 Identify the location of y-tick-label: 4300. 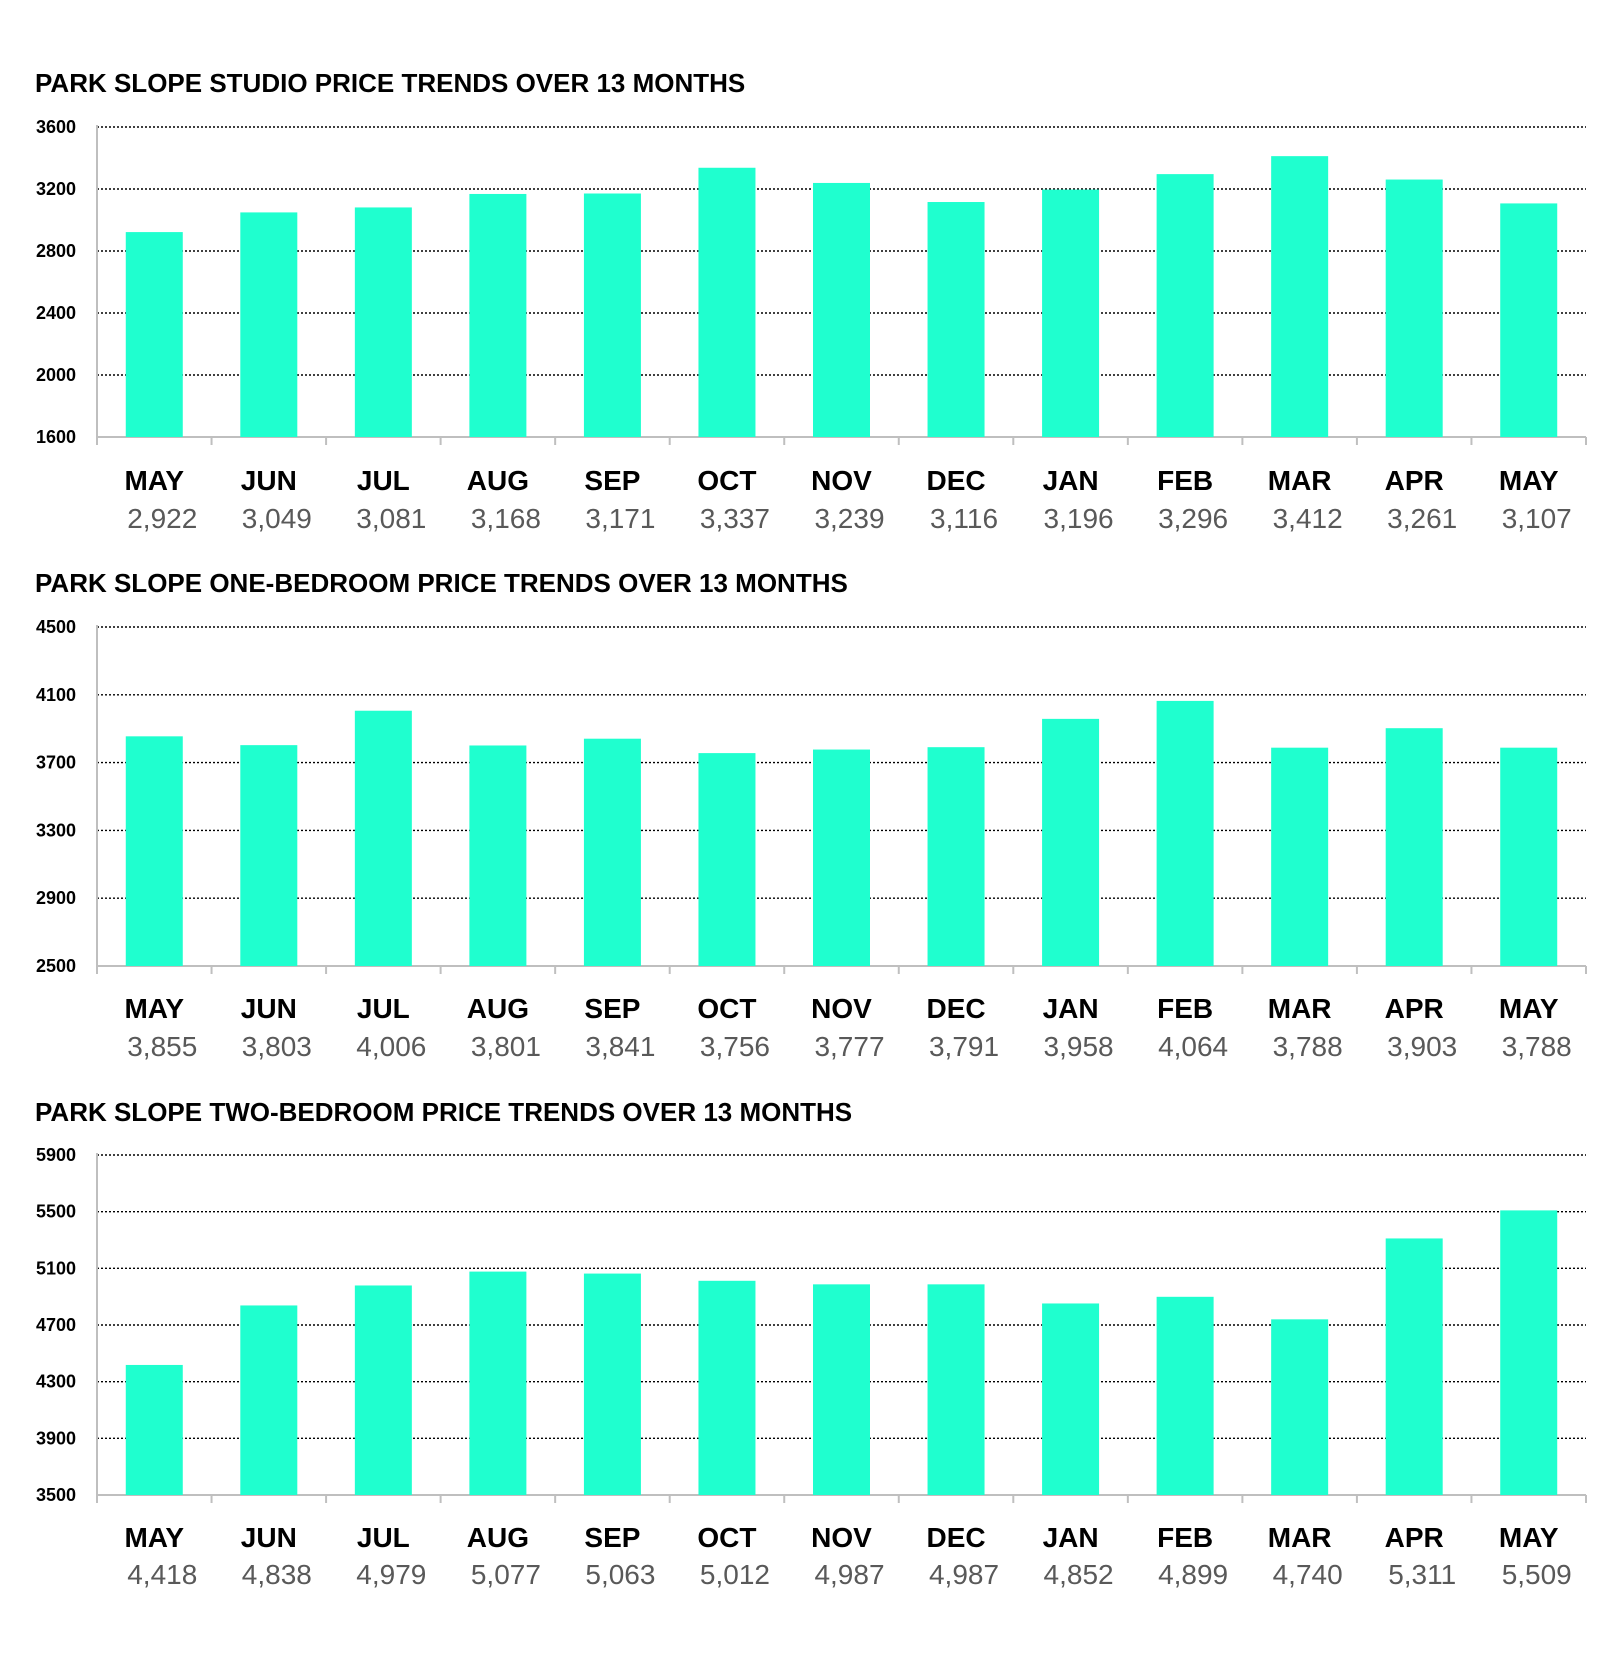
(56, 1382).